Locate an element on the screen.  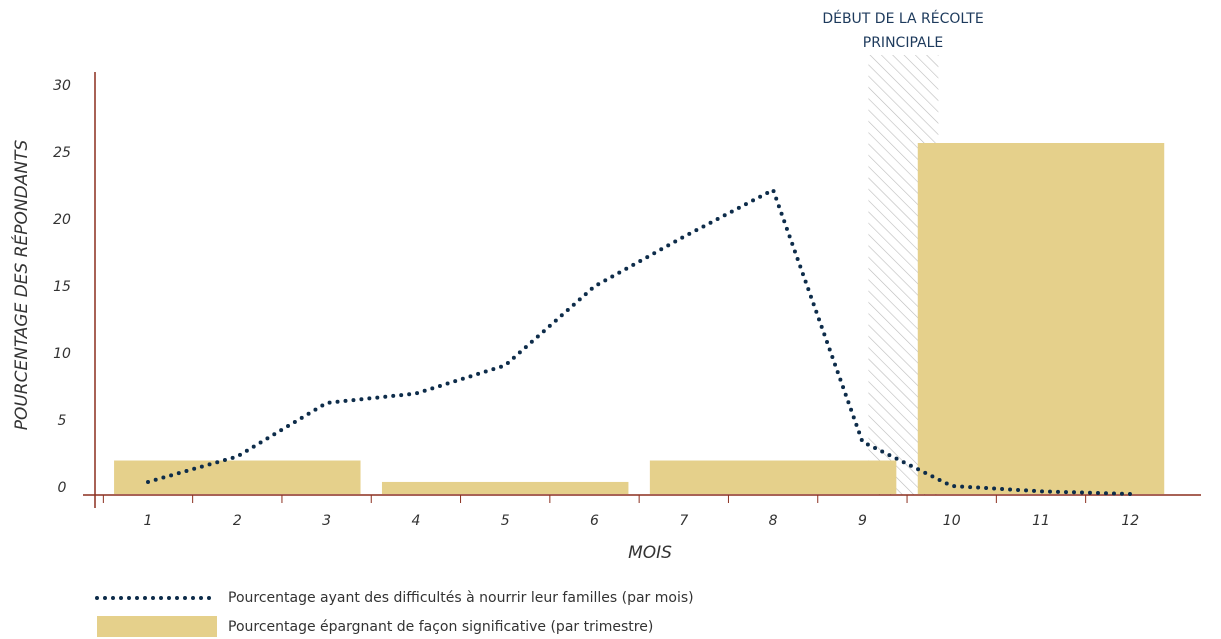
y-axis-label: POURCENTAGE DES RÉPONDANTS is located at coordinates (21, 285).